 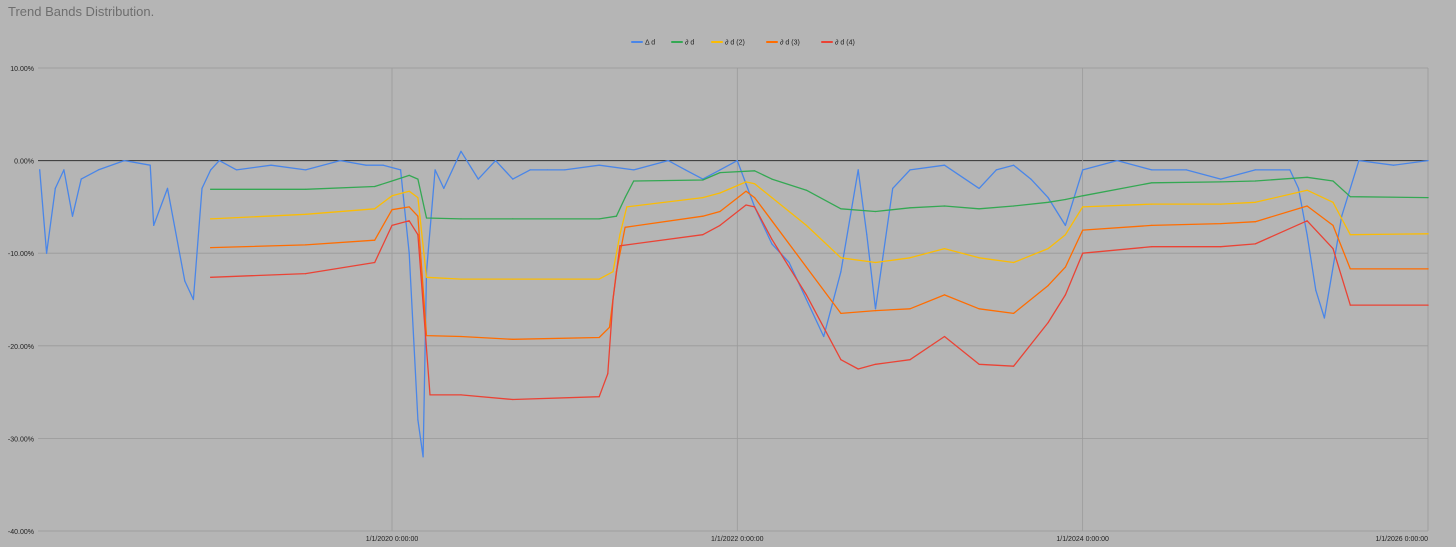 I want to click on x-tick-label: 1/1/2020 0:00:00, so click(x=392, y=539).